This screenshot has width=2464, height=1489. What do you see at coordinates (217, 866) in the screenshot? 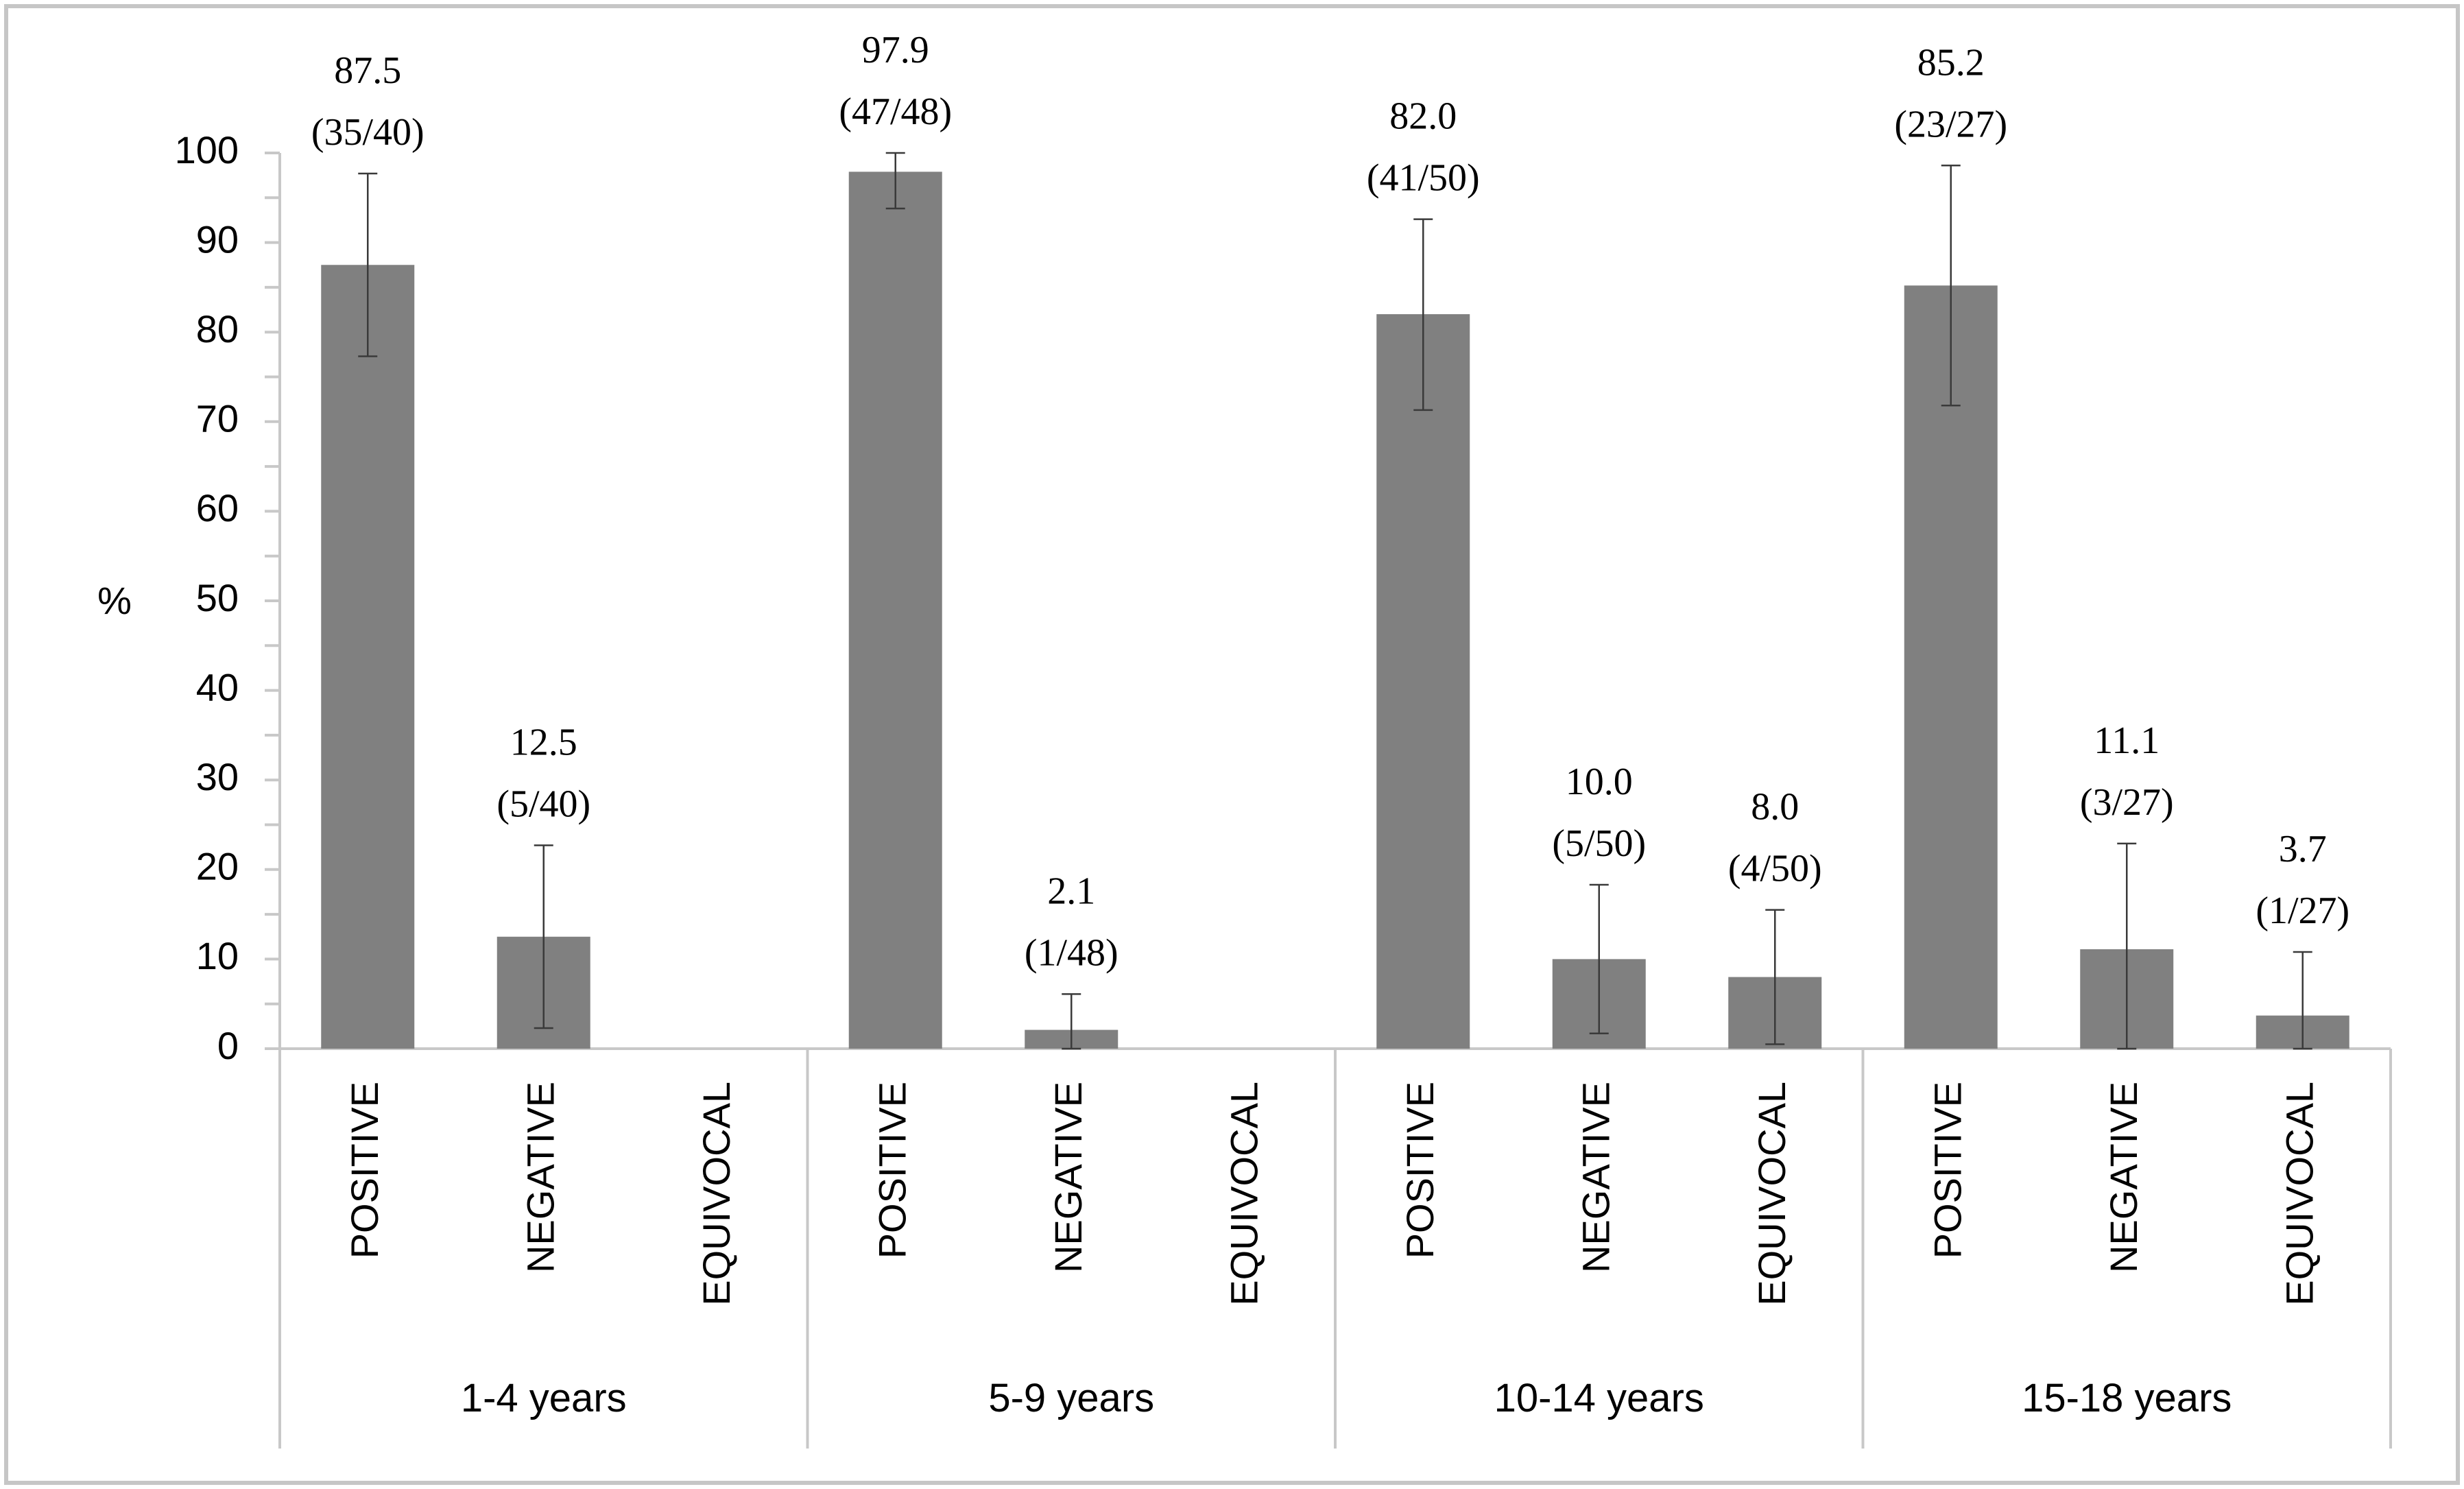
I see `y-tick-label: 20` at bounding box center [217, 866].